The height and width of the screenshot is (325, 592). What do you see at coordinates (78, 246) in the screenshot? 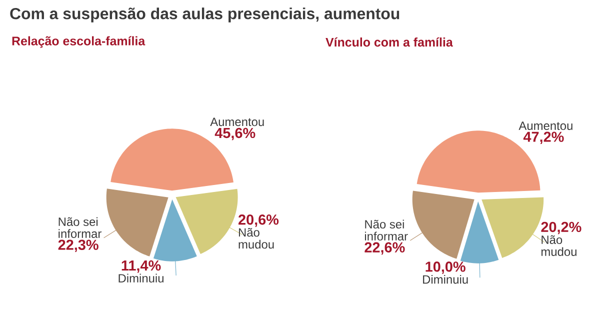
I see `data-label: 22,3%` at bounding box center [78, 246].